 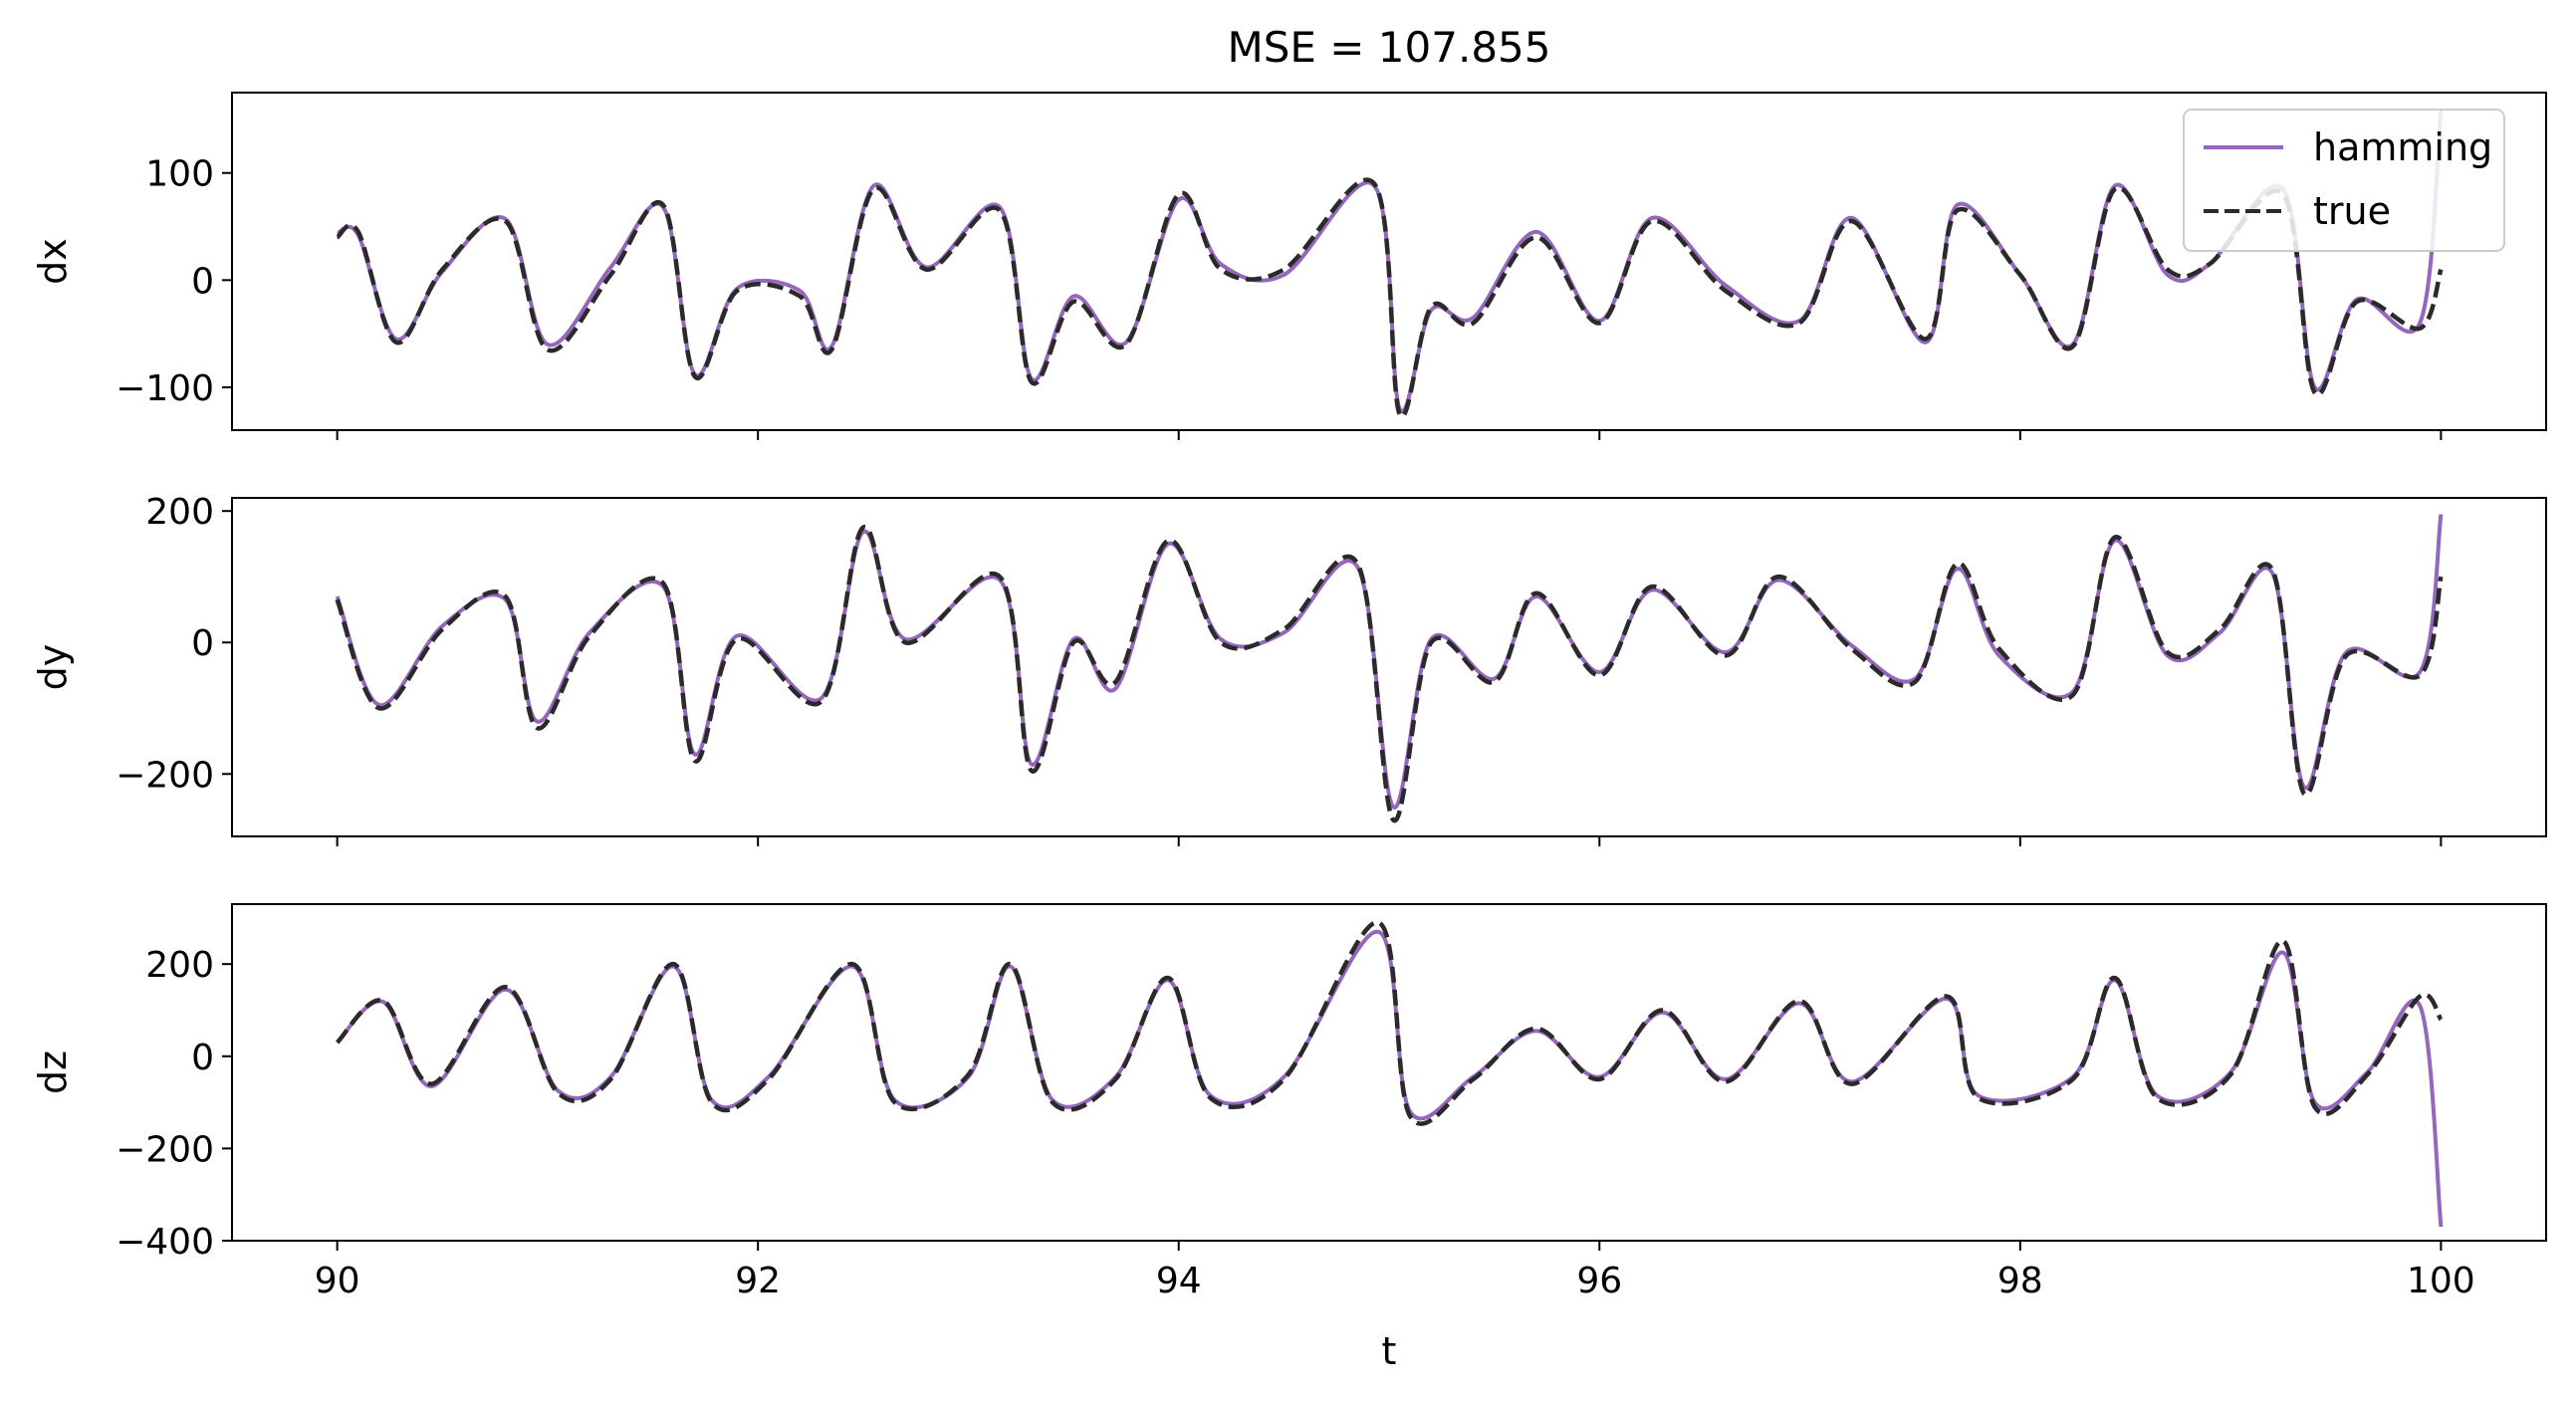 What do you see at coordinates (337, 1281) in the screenshot?
I see `x-tick-label: 90` at bounding box center [337, 1281].